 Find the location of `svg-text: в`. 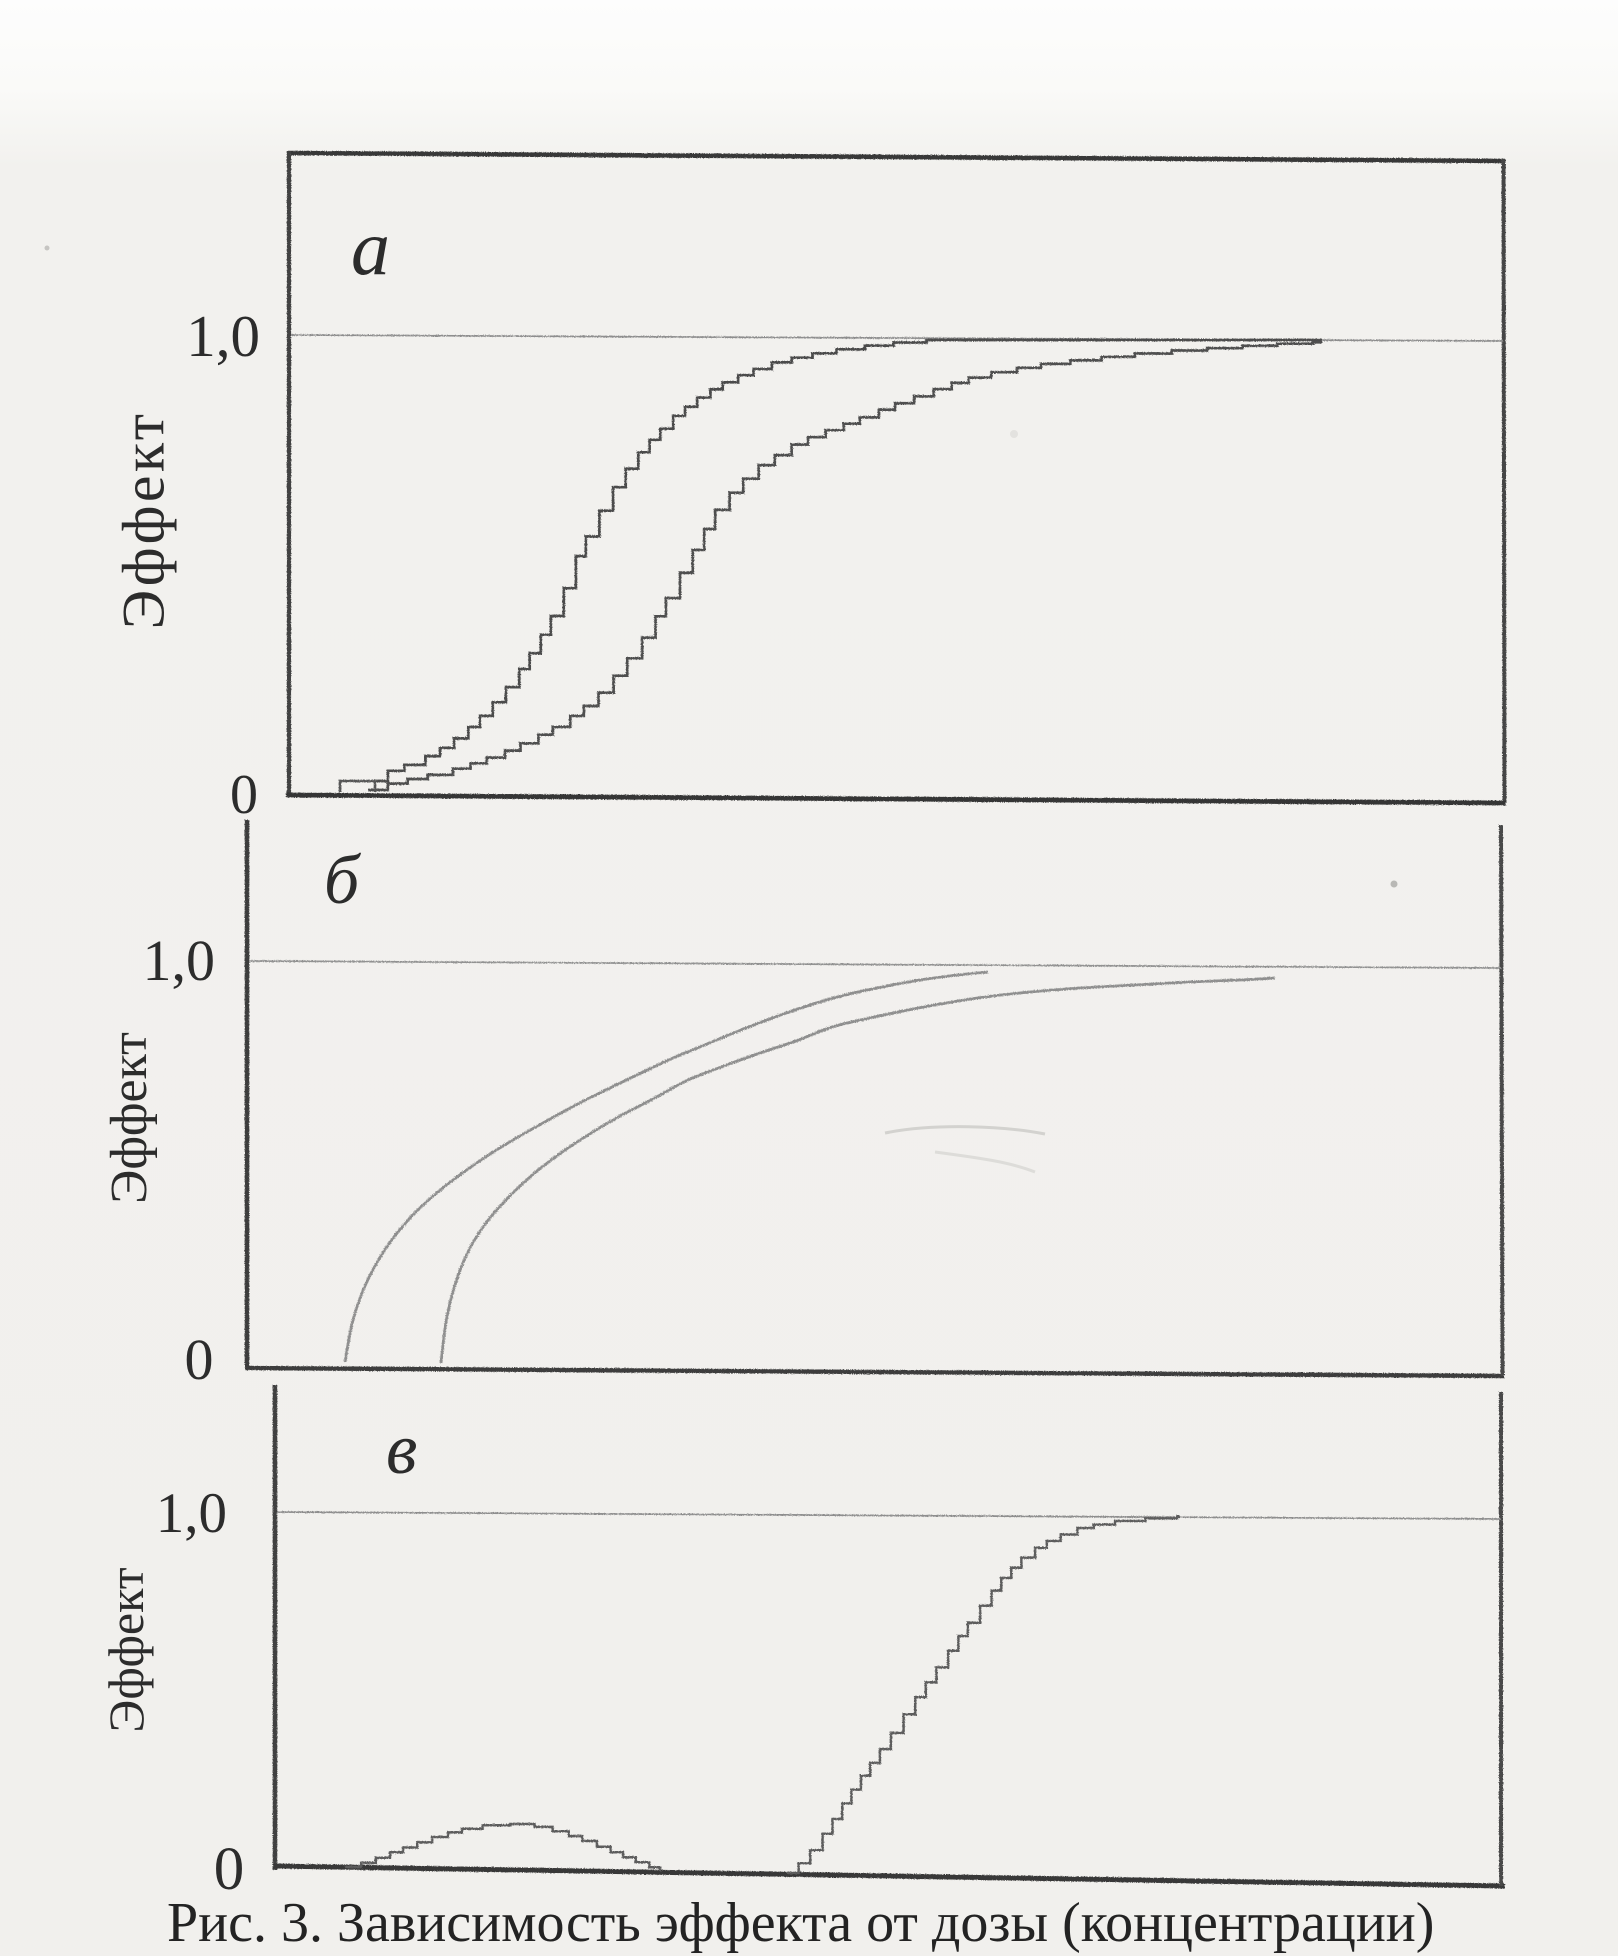

svg-text: в is located at coordinates (401, 1449).